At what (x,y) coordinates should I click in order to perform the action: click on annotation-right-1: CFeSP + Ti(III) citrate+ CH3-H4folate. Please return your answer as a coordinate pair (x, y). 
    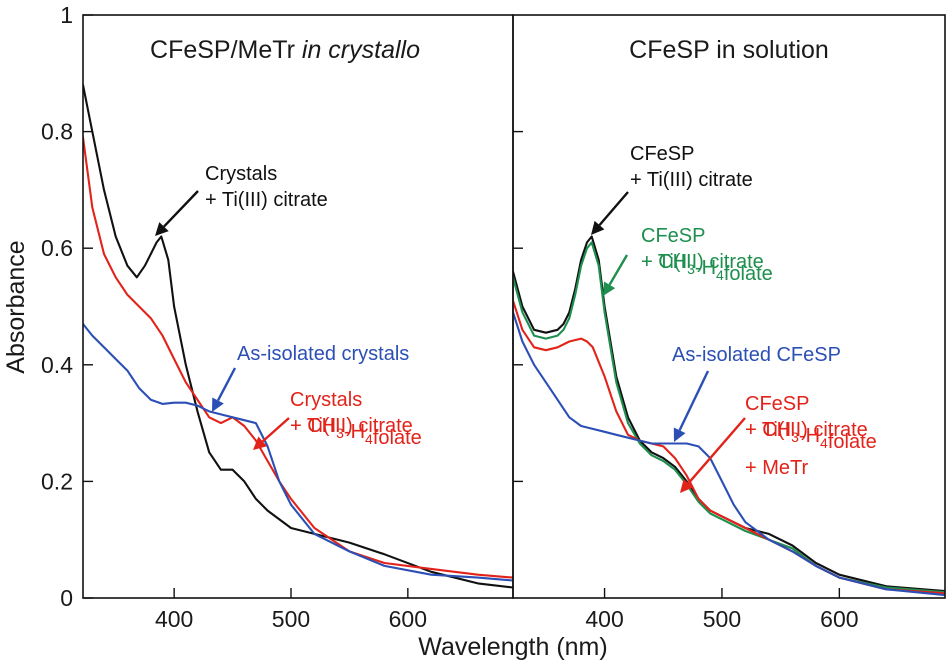
    Looking at the image, I should click on (707, 255).